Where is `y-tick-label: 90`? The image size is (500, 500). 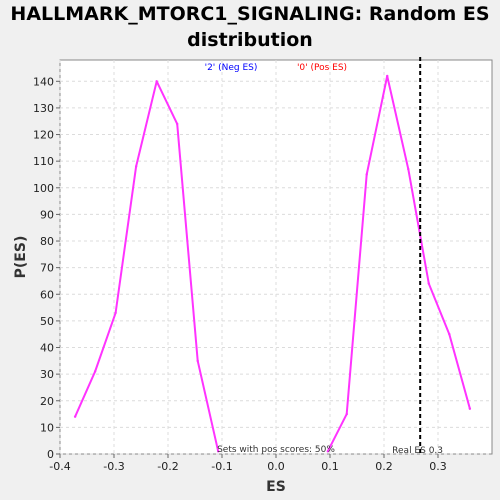
y-tick-label: 90 is located at coordinates (47, 214).